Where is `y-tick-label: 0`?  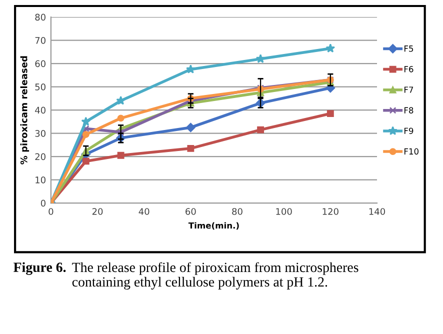 y-tick-label: 0 is located at coordinates (43, 203).